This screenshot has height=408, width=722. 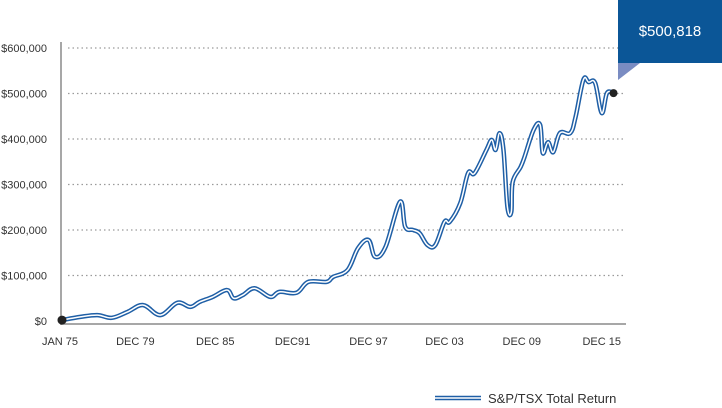 I want to click on y-tick-label: $300,000, so click(x=24, y=186).